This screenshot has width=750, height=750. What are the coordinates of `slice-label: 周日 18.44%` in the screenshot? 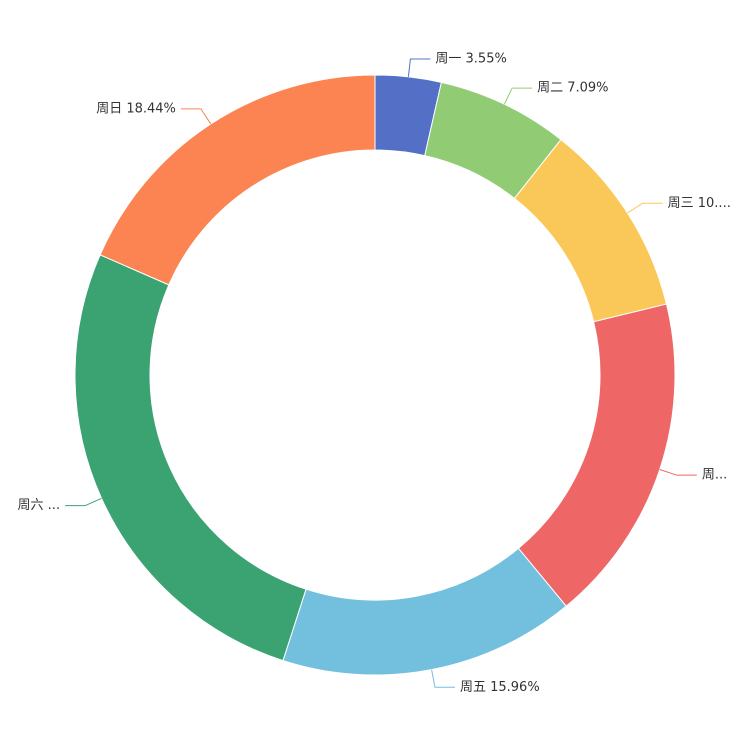 It's located at (136, 108).